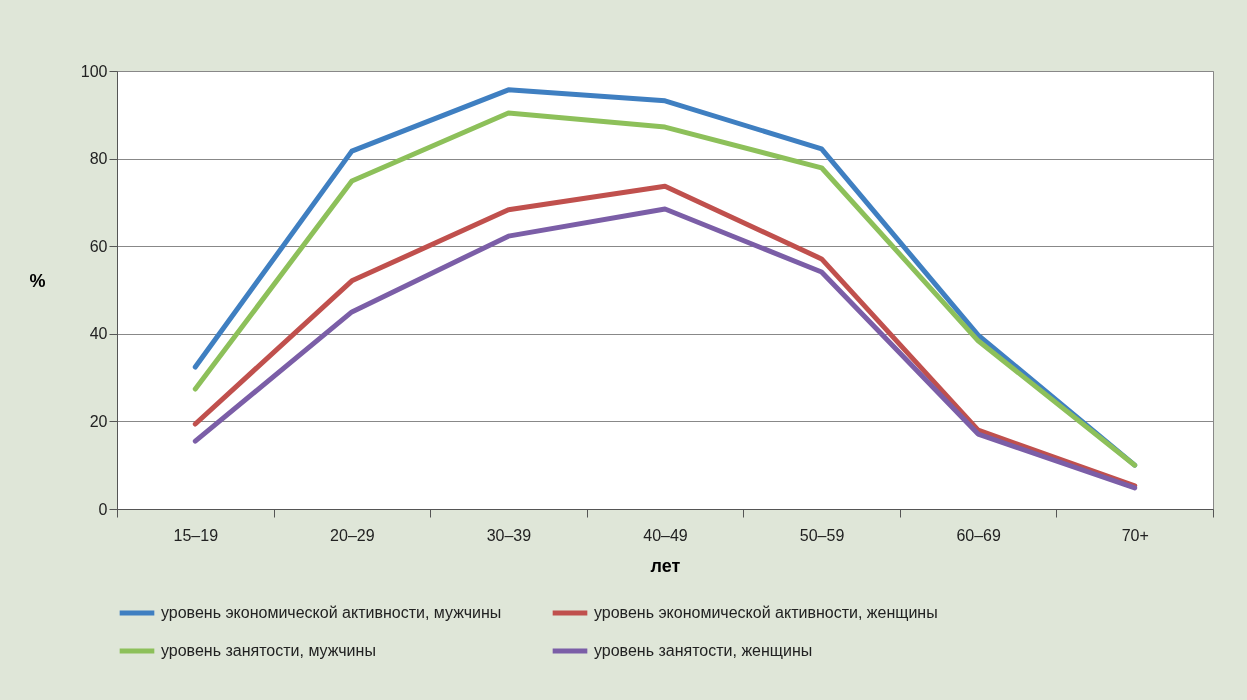  Describe the element at coordinates (331, 612) in the screenshot. I see `legend-label: уровень экономической активности, мужчины` at that location.